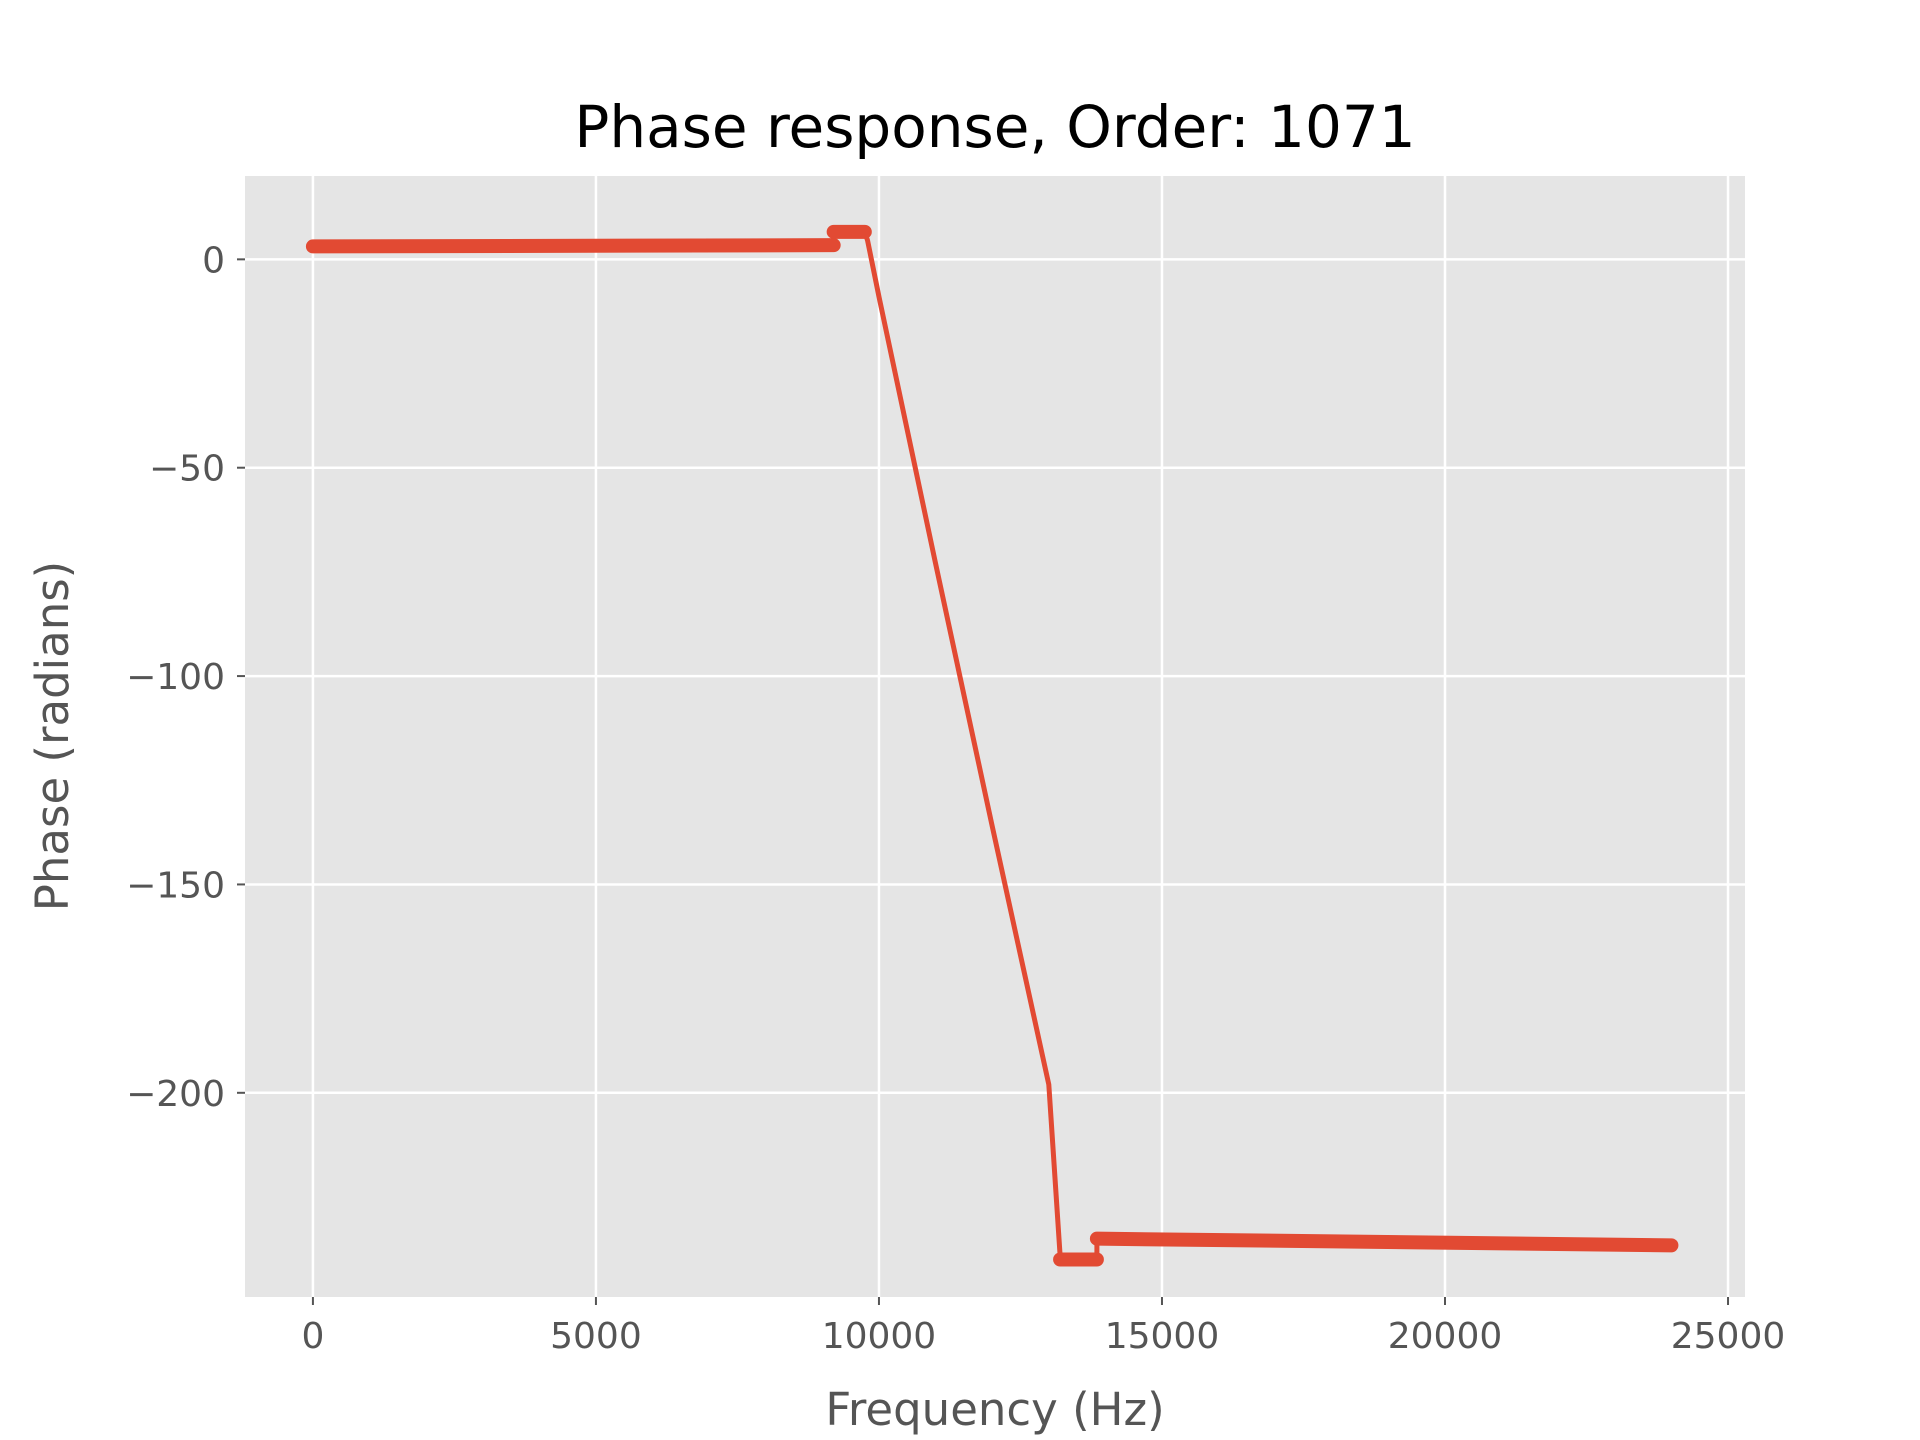 The height and width of the screenshot is (1440, 1920). I want to click on y-tick-label: −200, so click(175, 1094).